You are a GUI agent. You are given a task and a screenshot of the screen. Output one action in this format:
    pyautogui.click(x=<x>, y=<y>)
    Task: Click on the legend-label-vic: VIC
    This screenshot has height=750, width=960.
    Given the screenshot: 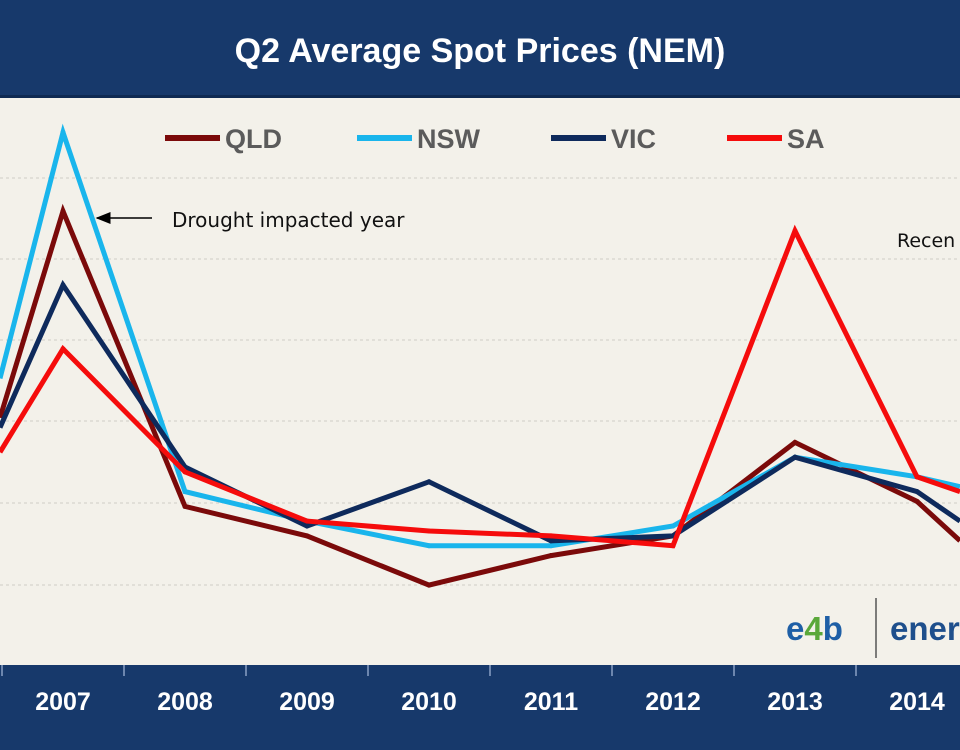 What is the action you would take?
    pyautogui.click(x=633, y=139)
    